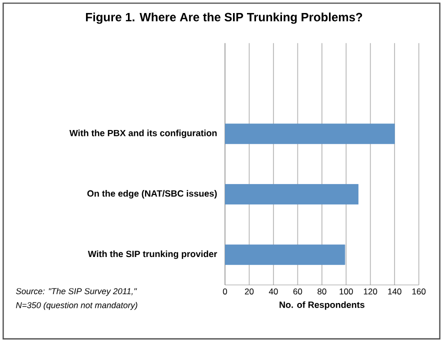  What do you see at coordinates (152, 194) in the screenshot?
I see `y-tick-label: On the edge (NAT/SBC issues)` at bounding box center [152, 194].